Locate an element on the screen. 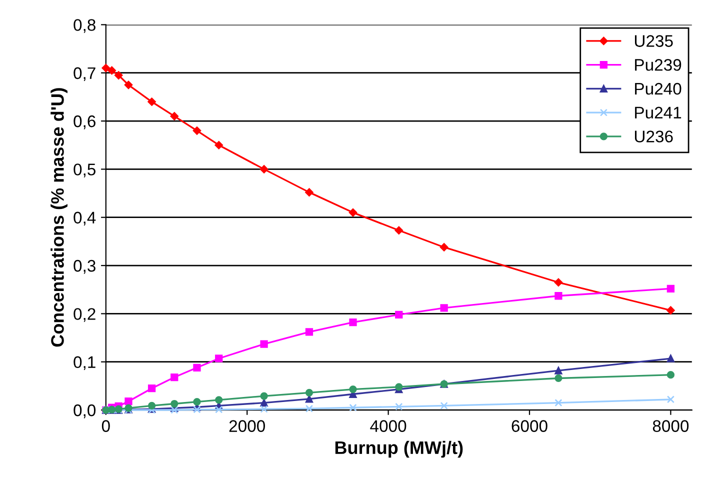  y-tick-label: 0,6 is located at coordinates (85, 122).